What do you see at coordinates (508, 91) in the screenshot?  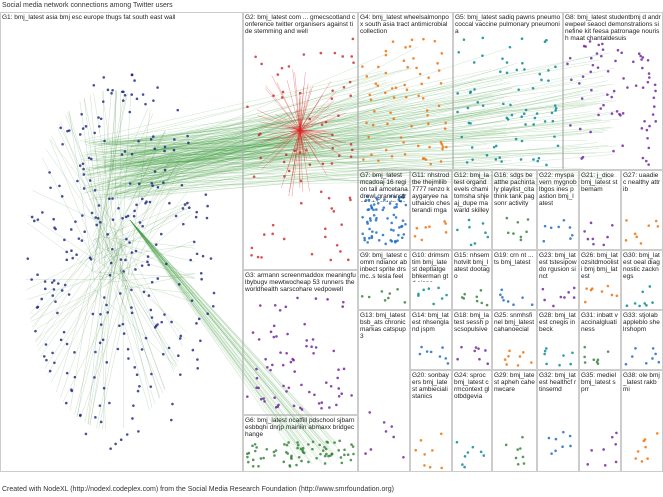 I see `group-box` at bounding box center [508, 91].